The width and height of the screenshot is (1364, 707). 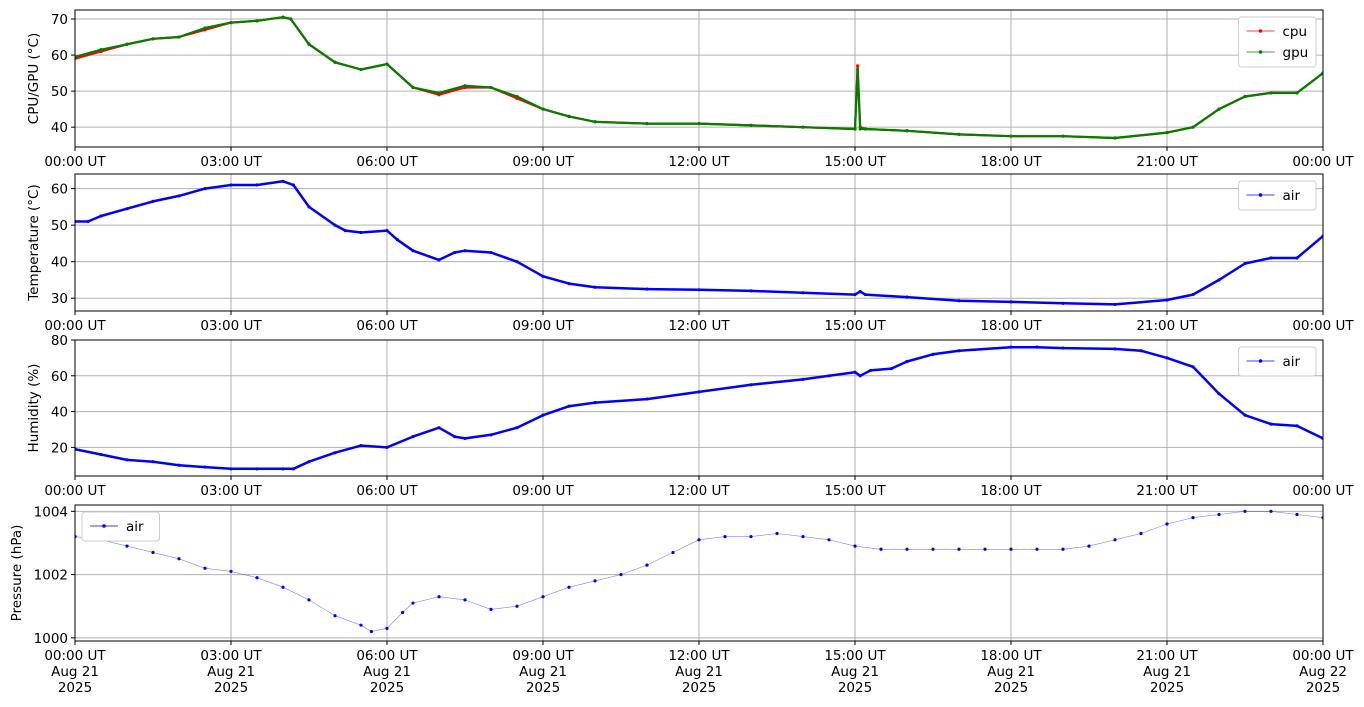 What do you see at coordinates (387, 162) in the screenshot?
I see `x-tick-label: 06:00 UT` at bounding box center [387, 162].